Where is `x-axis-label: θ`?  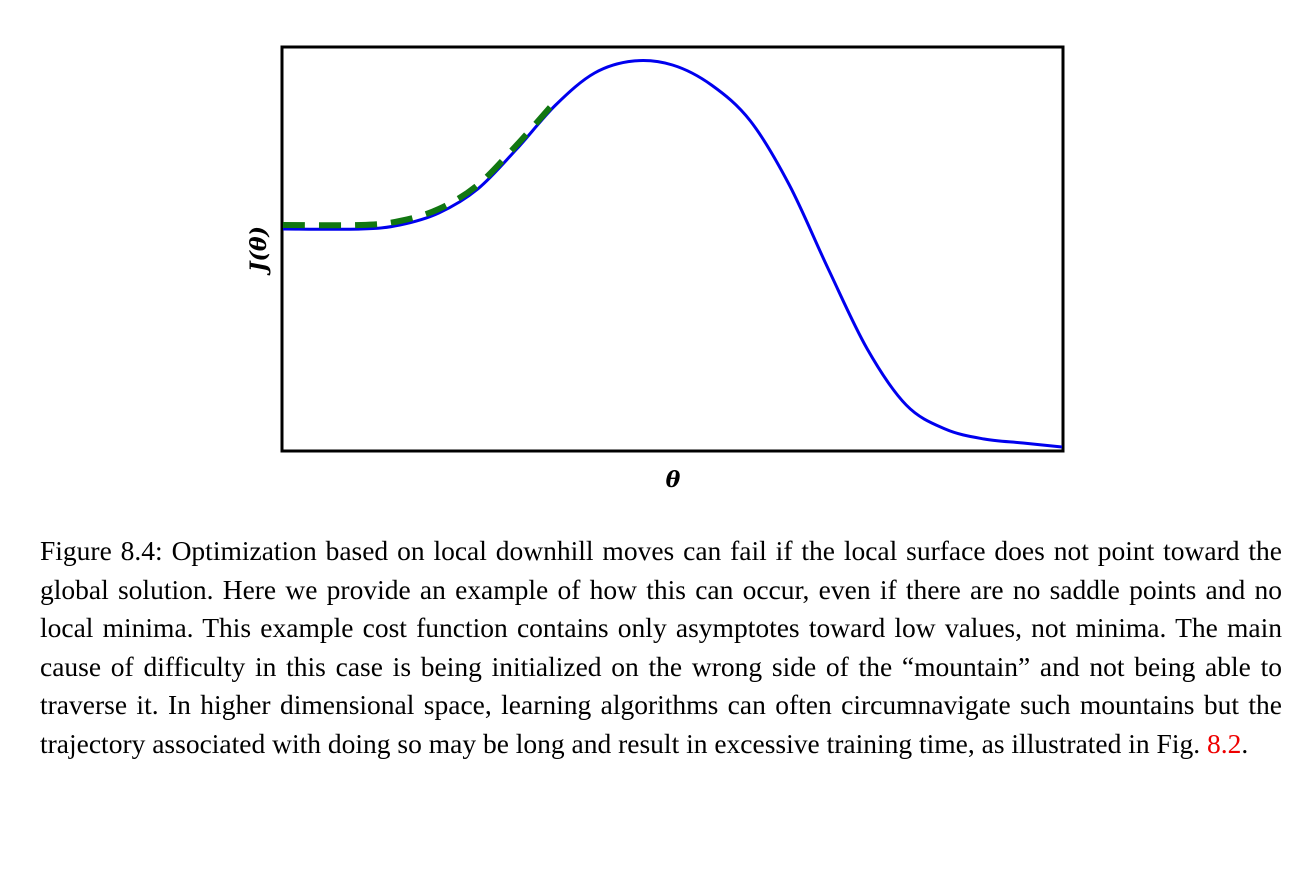 x-axis-label: θ is located at coordinates (673, 480).